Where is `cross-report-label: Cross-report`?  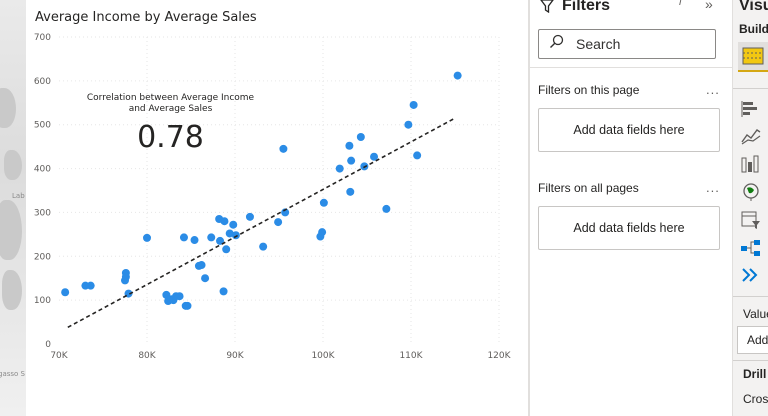 cross-report-label: Cross-report is located at coordinates (755, 399).